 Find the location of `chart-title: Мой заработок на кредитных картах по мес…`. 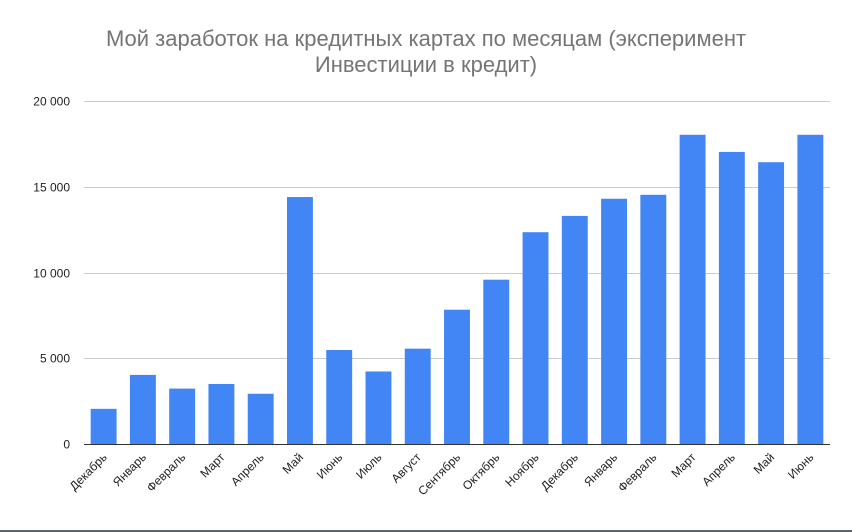

chart-title: Мой заработок на кредитных картах по мес… is located at coordinates (426, 52).